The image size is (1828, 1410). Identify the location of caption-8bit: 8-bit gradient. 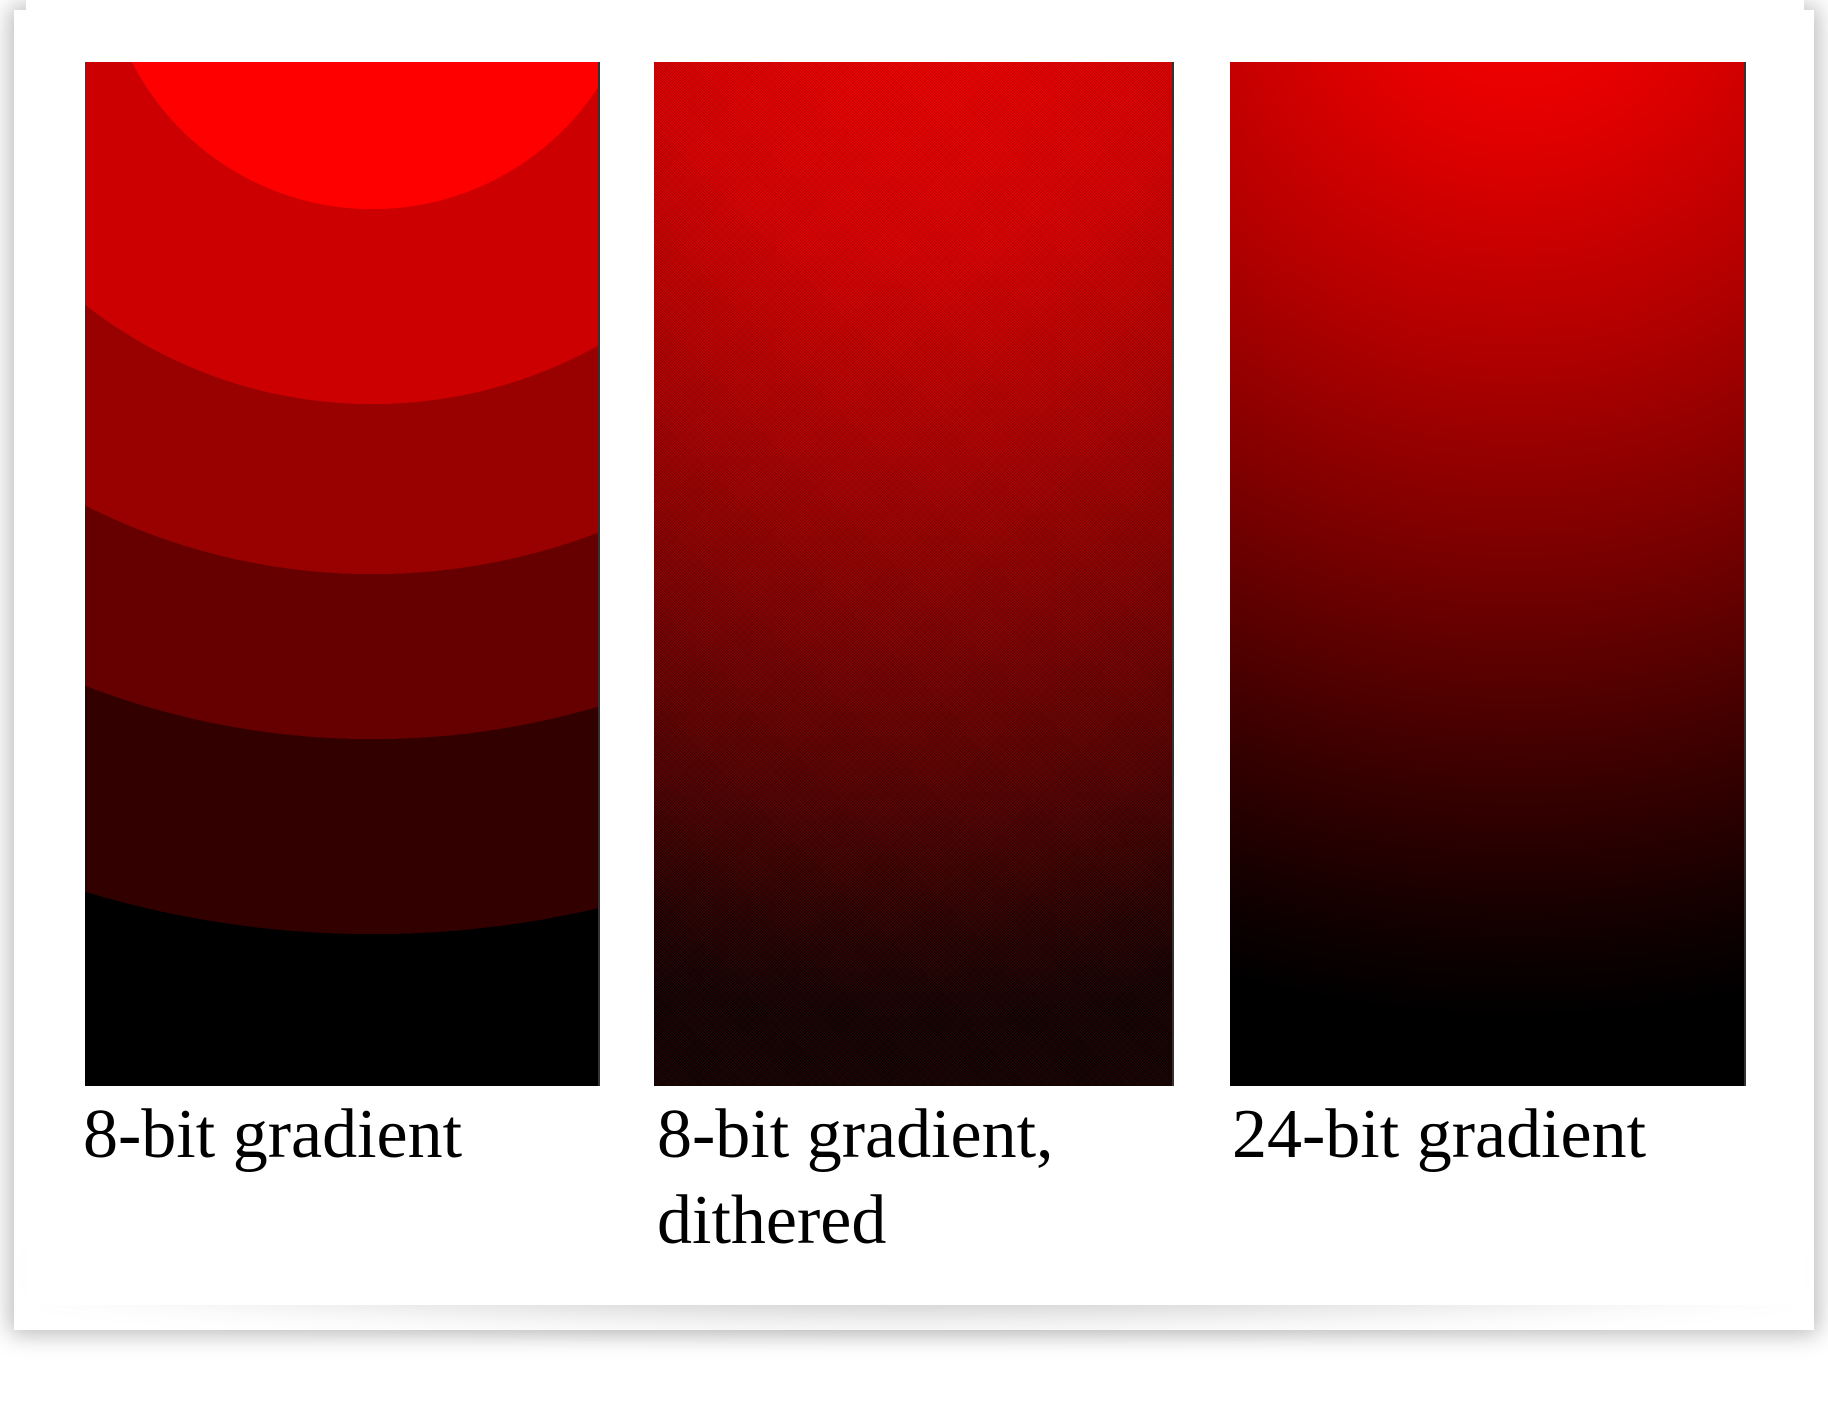
(273, 1134).